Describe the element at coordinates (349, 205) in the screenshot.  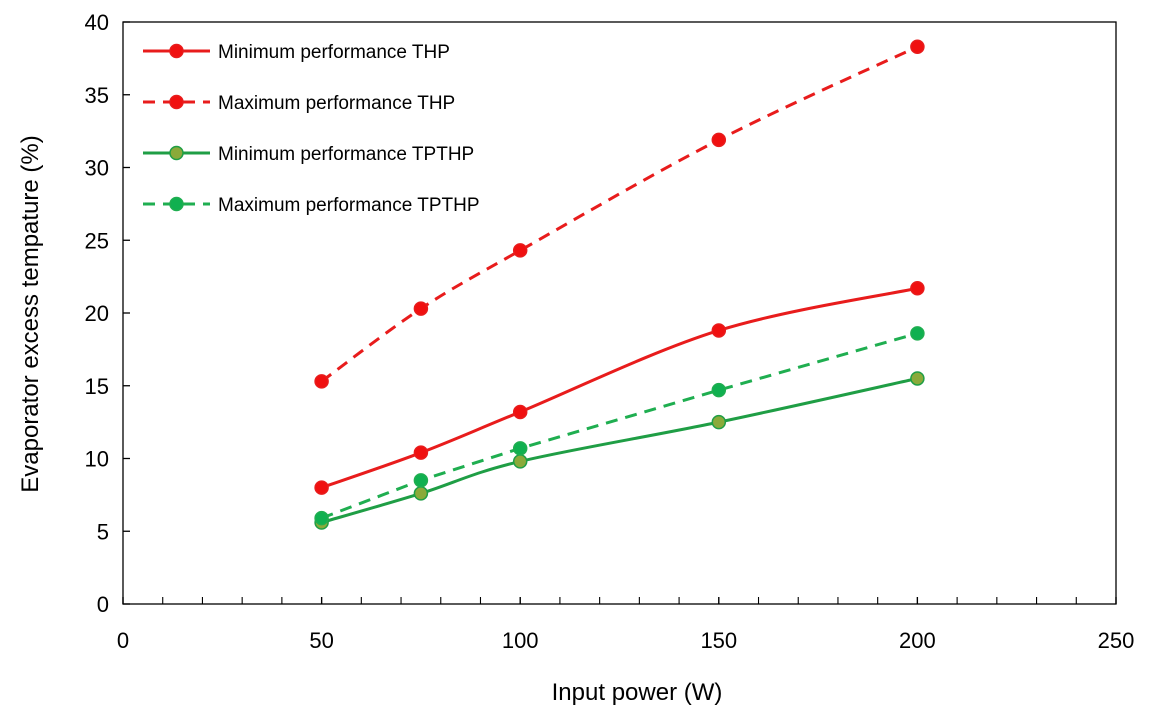
I see `legend-label: Maximum performance TPTHP` at that location.